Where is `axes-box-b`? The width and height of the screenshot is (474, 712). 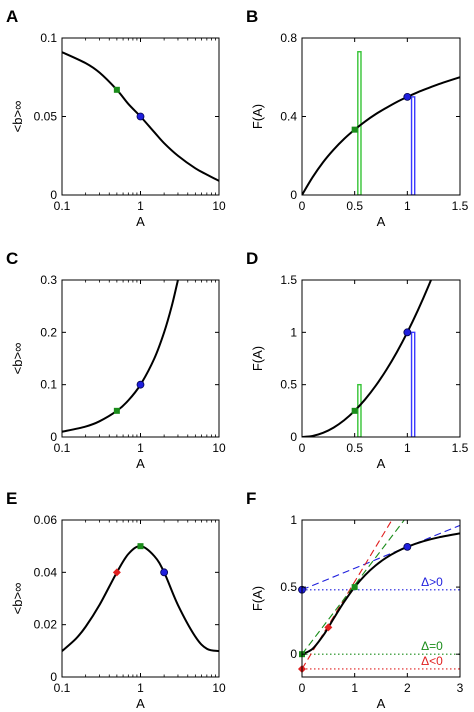 axes-box-b is located at coordinates (381, 116).